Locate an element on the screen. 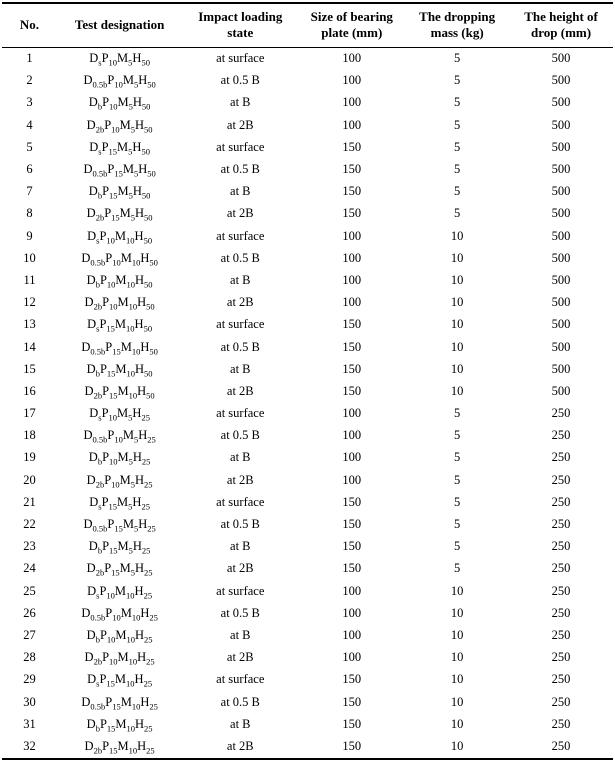 The height and width of the screenshot is (775, 615). table-row: 29 DsP15M10H25 at surface 150 10 250 is located at coordinates (307, 680).